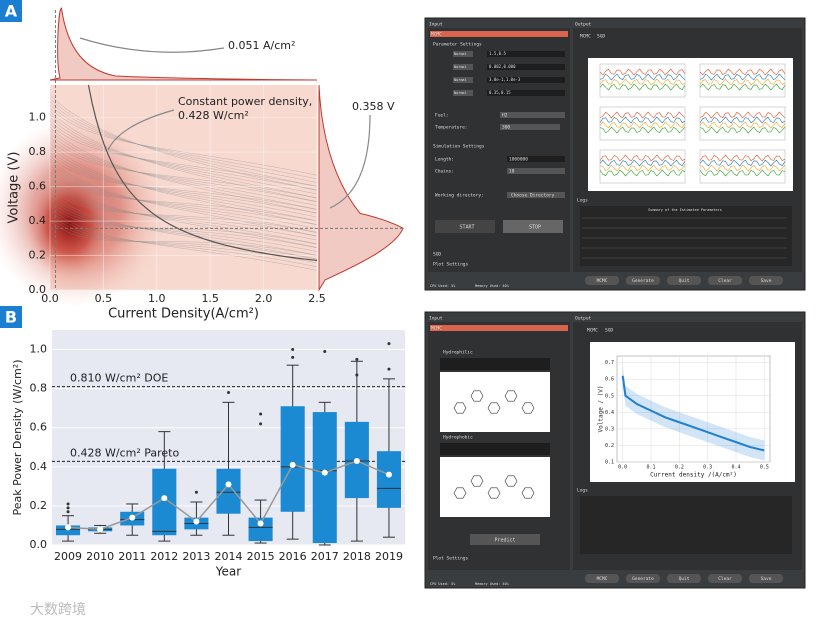  What do you see at coordinates (457, 45) in the screenshot?
I see `ui-text: Parameter Settings` at bounding box center [457, 45].